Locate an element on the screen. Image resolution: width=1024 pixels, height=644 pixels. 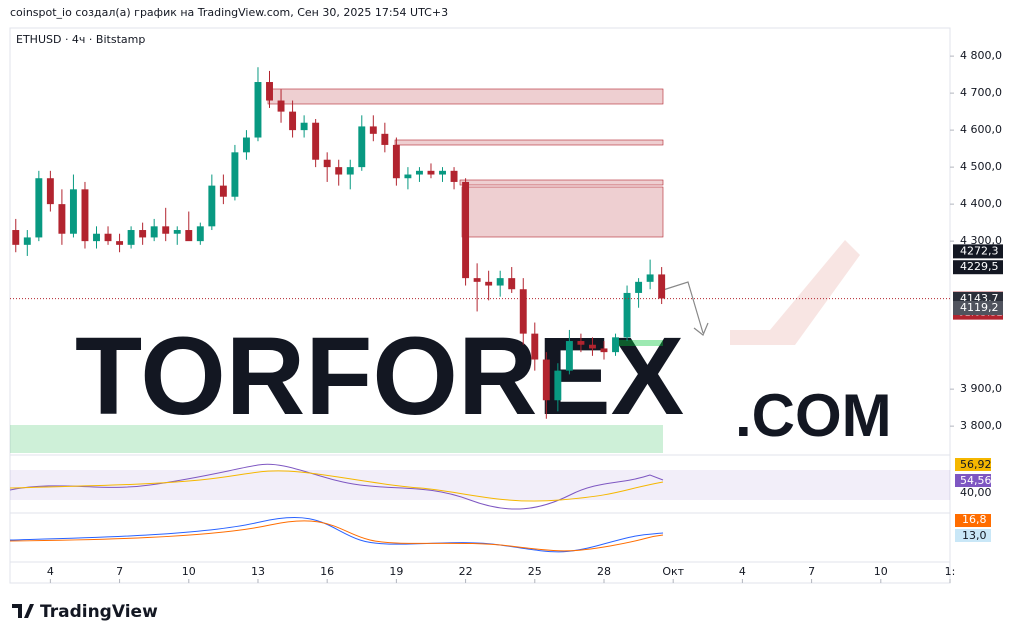
rsi-ma-badge is located at coordinates (973, 464).